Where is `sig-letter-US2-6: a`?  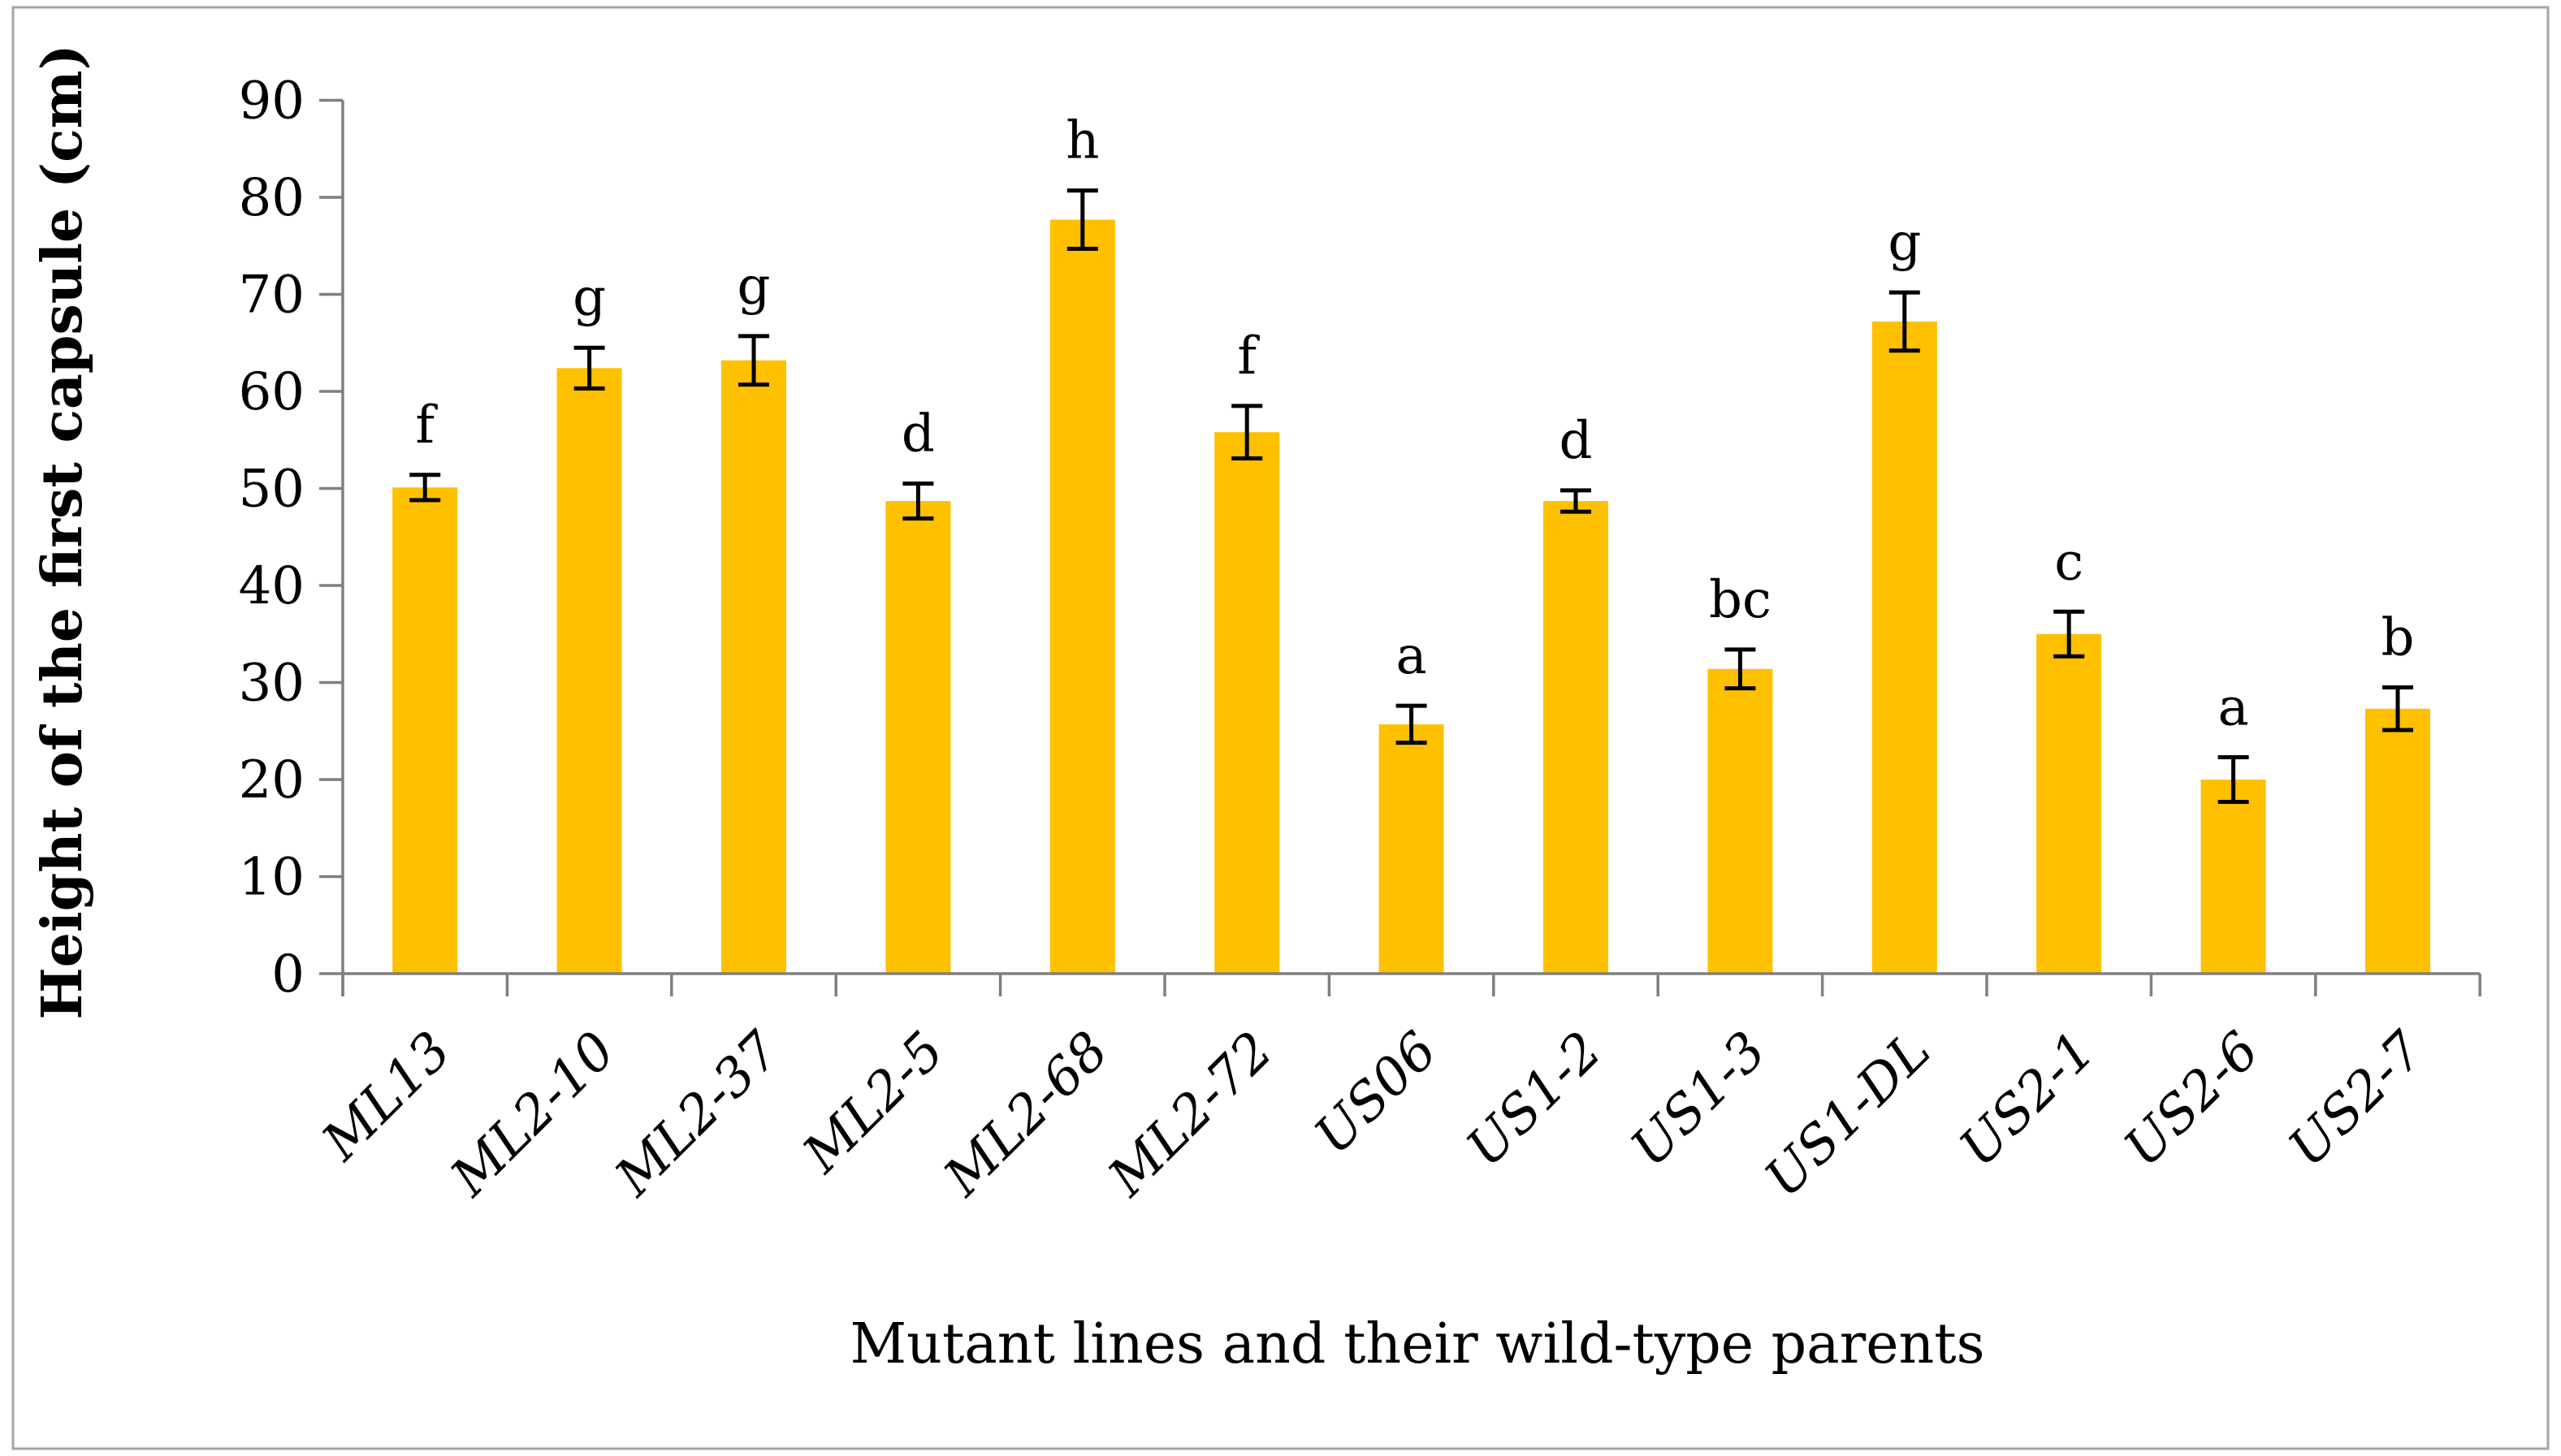
sig-letter-US2-6: a is located at coordinates (2233, 708).